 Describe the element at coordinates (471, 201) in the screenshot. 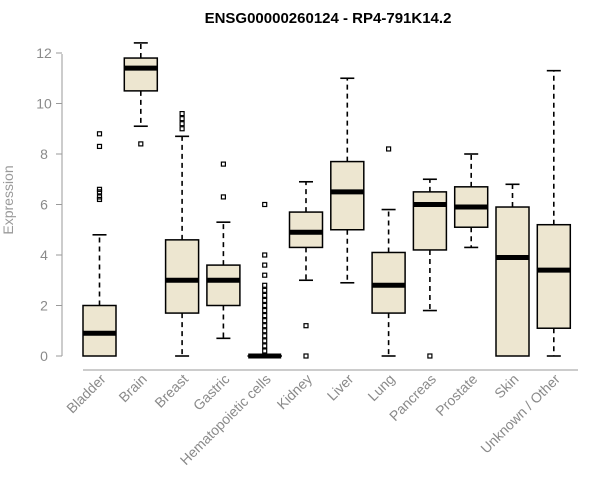

I see `box-prostate` at that location.